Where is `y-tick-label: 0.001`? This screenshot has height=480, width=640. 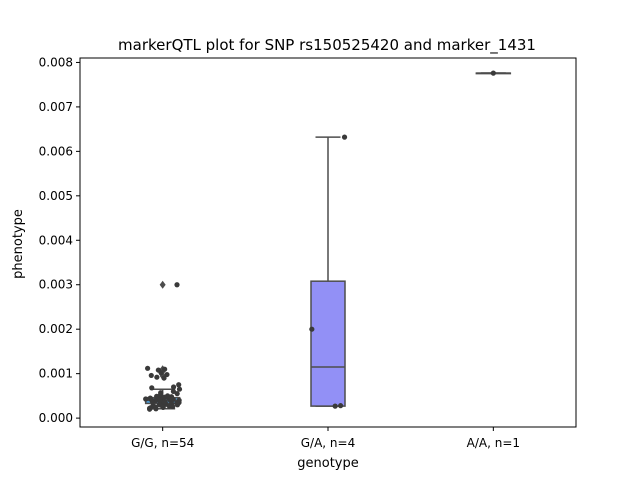
y-tick-label: 0.001 is located at coordinates (56, 374).